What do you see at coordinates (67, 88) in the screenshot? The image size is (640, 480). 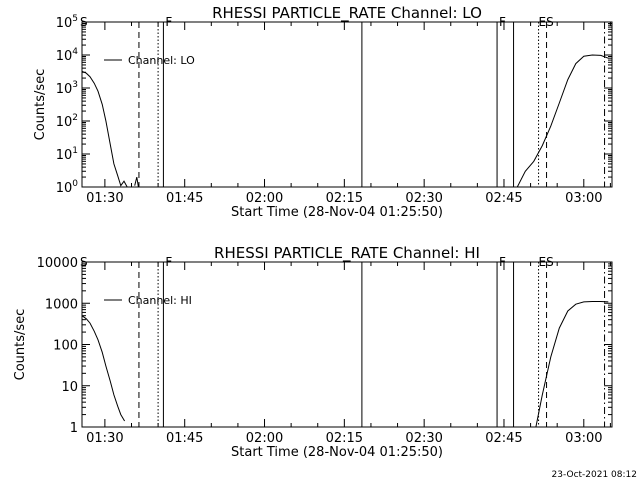 I see `y-tick-label: 10³` at bounding box center [67, 88].